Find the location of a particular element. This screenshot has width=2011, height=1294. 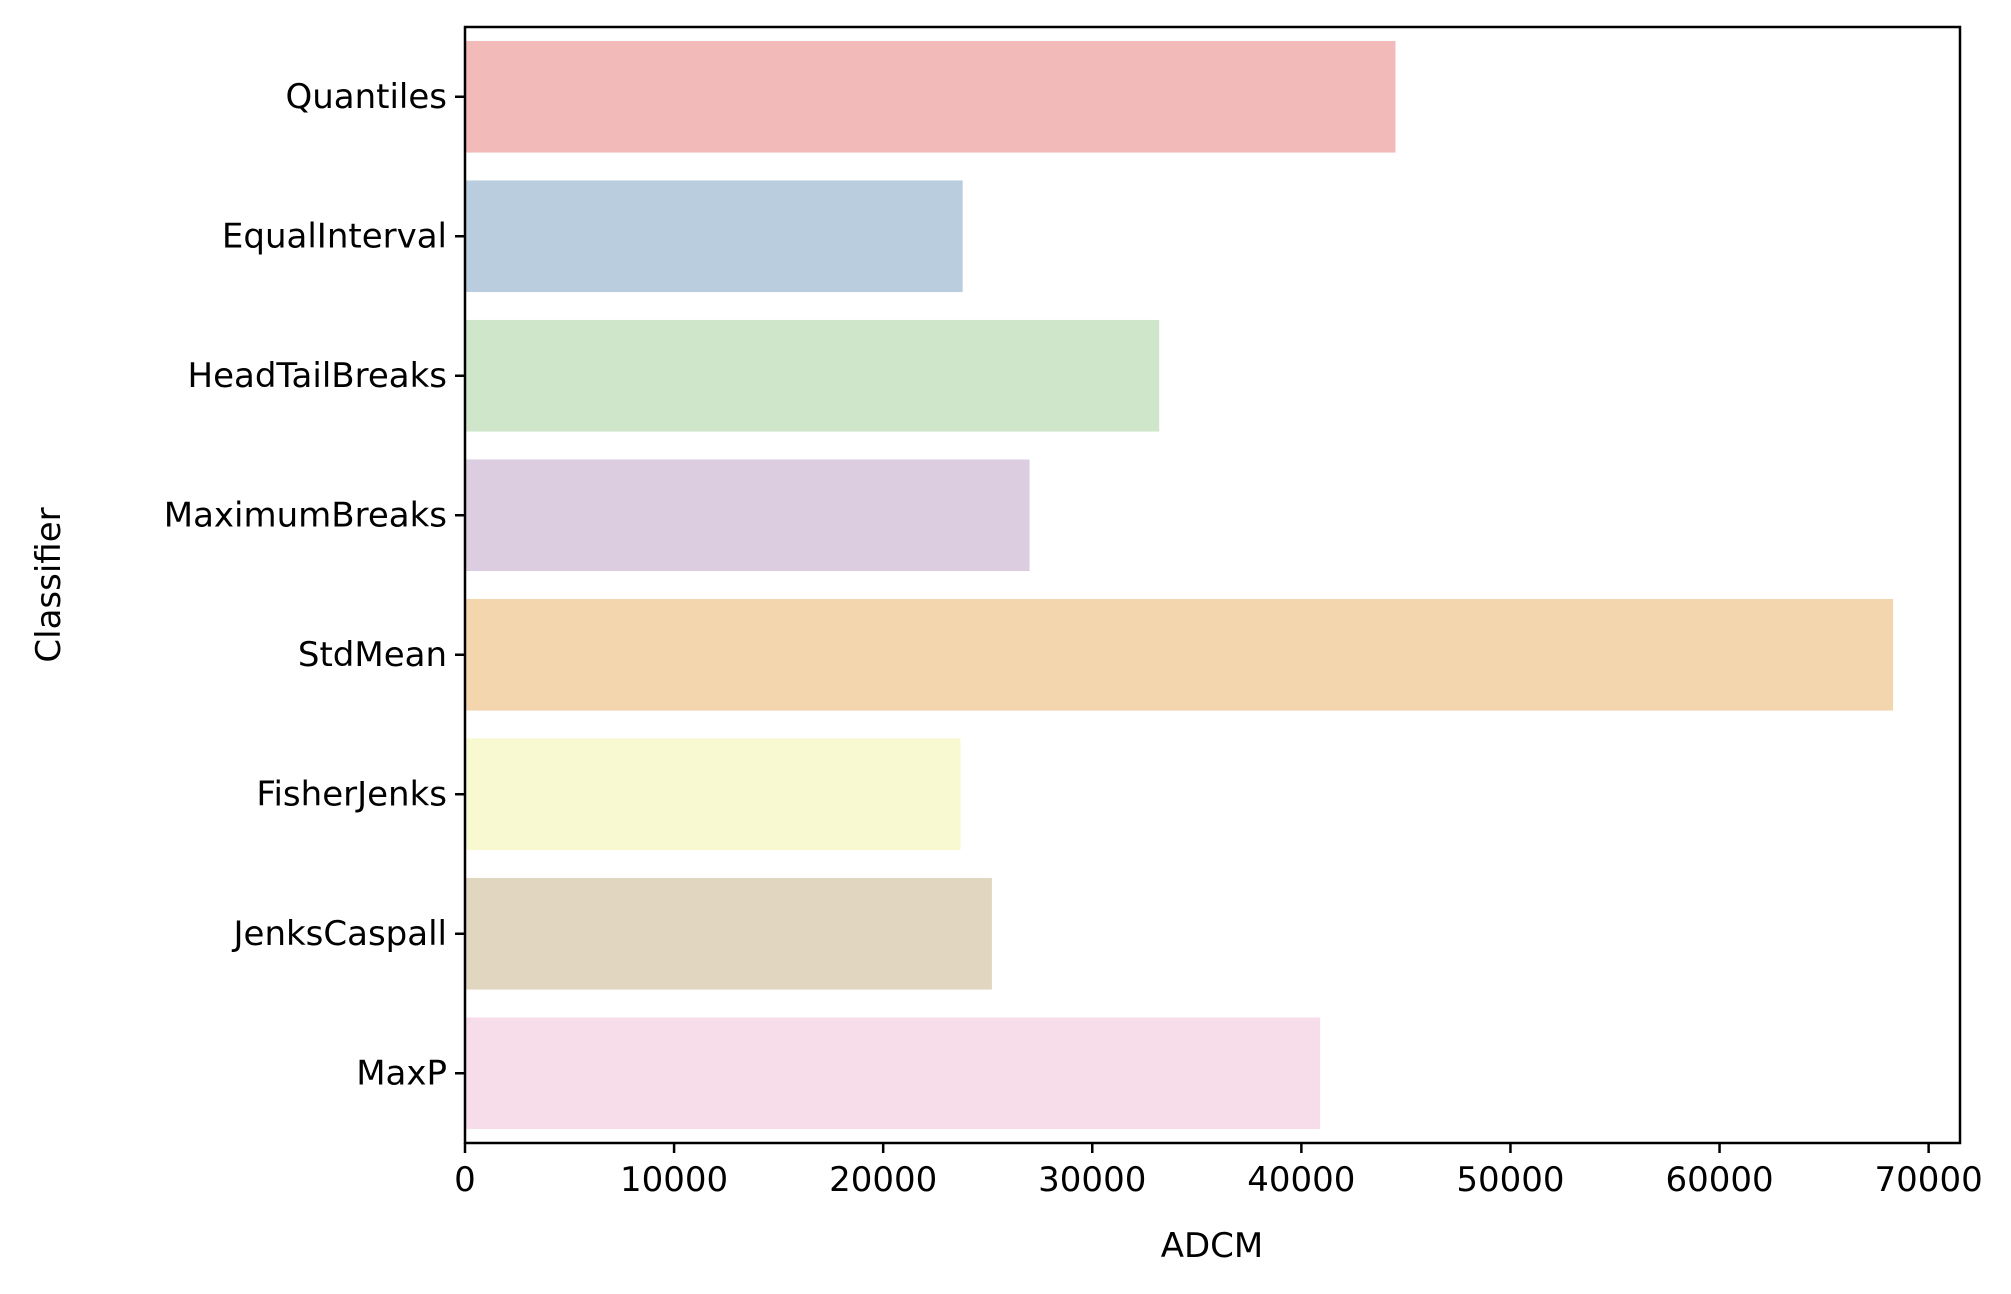

x-axis-title: ADCM is located at coordinates (1212, 1246).